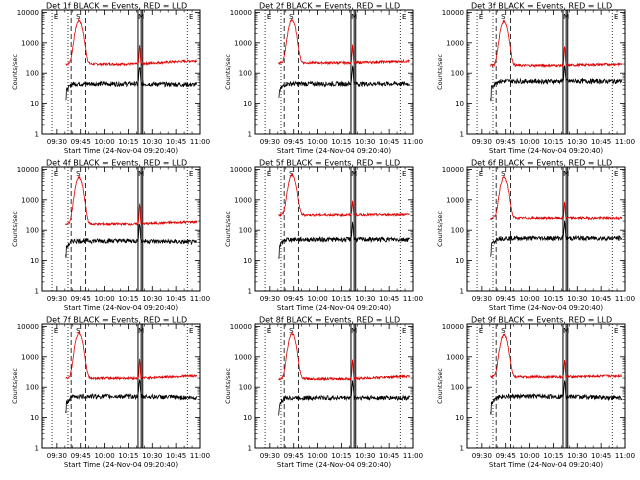 This screenshot has width=640, height=480. Describe the element at coordinates (541, 163) in the screenshot. I see `panel-title: Det 6f BLACK = Events, RED = LLD` at that location.